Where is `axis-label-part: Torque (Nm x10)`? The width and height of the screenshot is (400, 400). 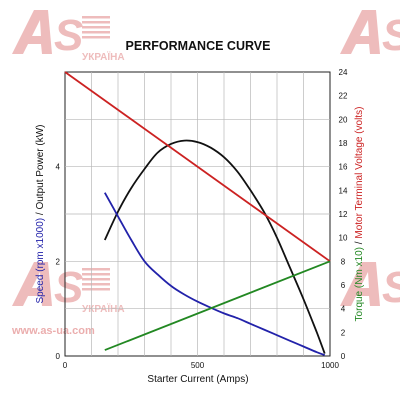 axis-label-part: Torque (Nm x10) is located at coordinates (359, 284).